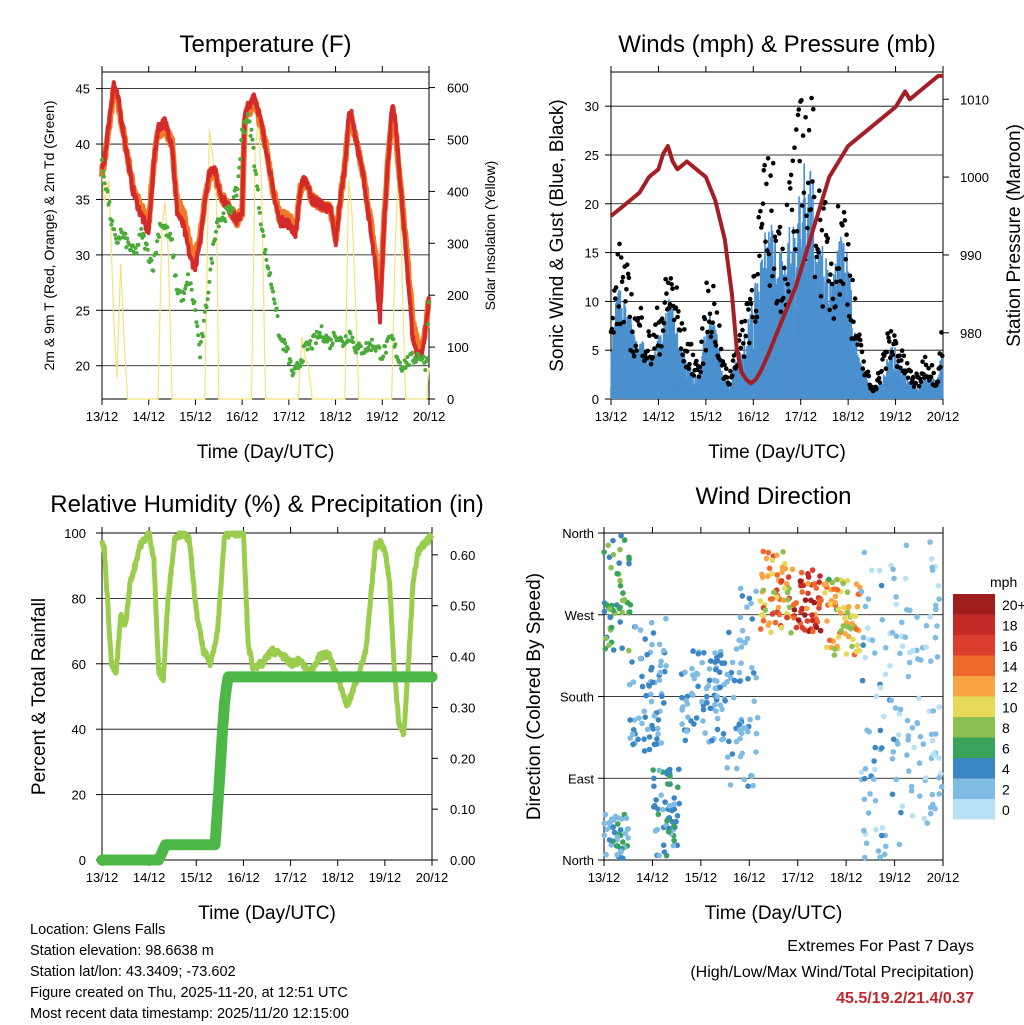  I want to click on humidity-line, so click(267, 634).